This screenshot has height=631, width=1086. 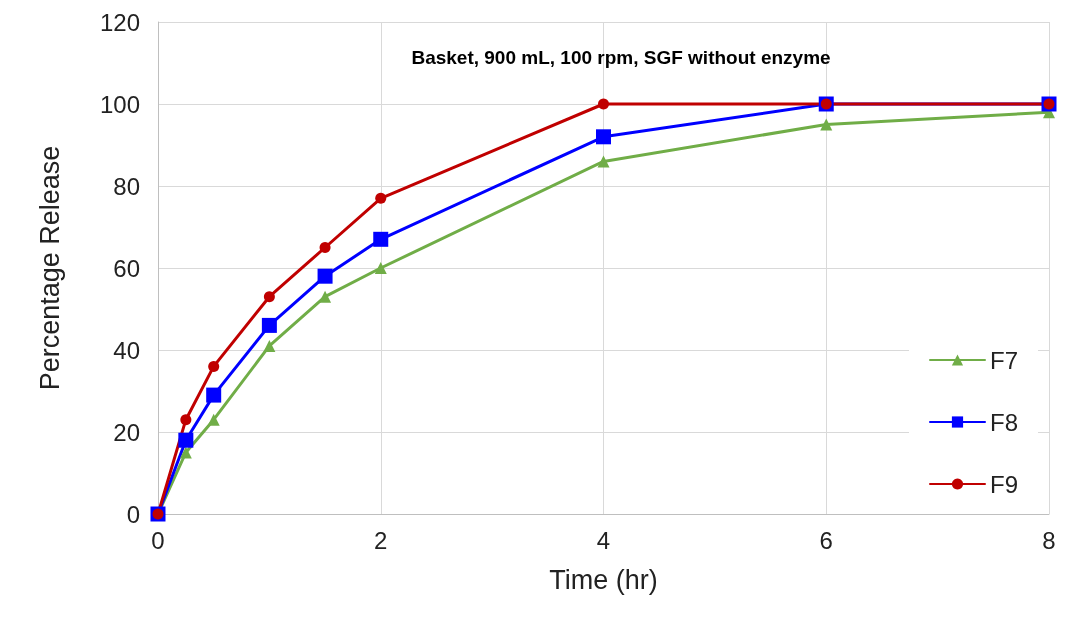 I want to click on y-tick-label: 0, so click(x=133, y=514).